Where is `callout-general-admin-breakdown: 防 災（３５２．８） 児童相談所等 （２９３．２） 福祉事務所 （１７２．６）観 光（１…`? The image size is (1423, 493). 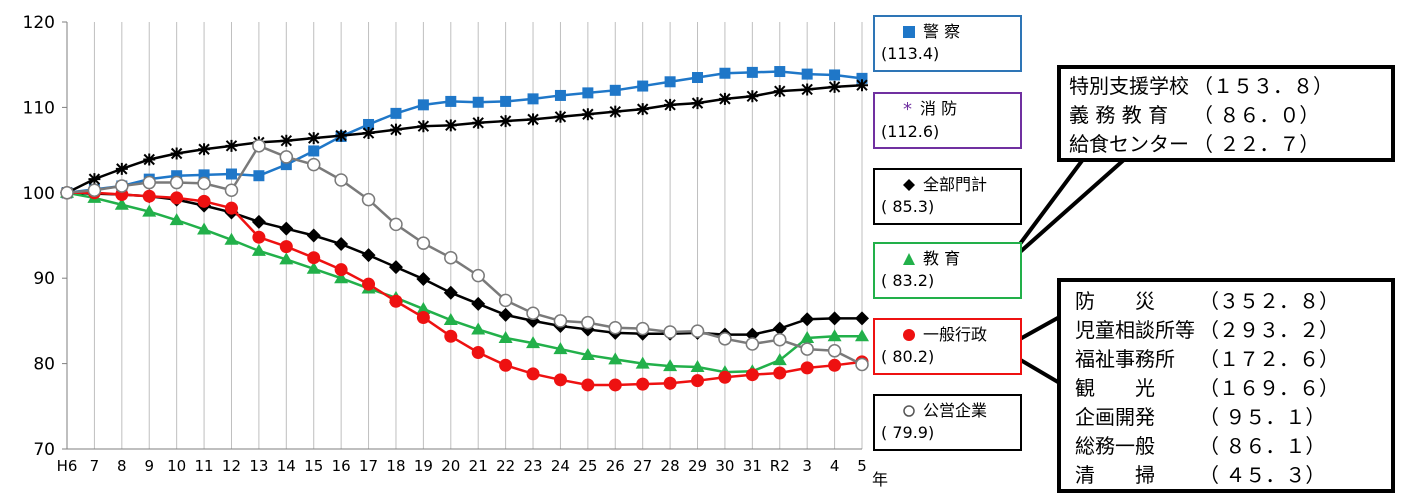 callout-general-admin-breakdown: 防 災（３５２．８） 児童相談所等 （２９３．２） 福祉事務所 （１７２．６）観 光（１… is located at coordinates (1226, 385).